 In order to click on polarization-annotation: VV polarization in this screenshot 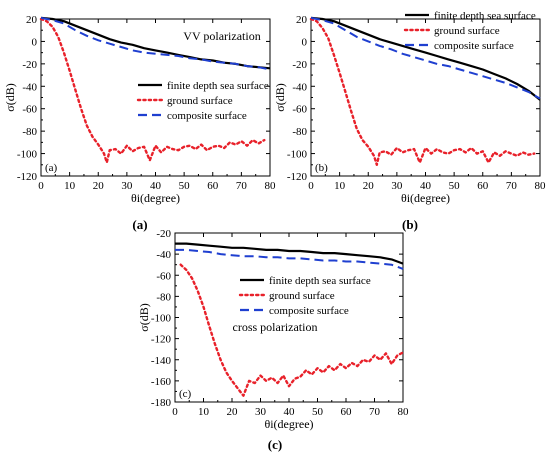, I will do `click(221, 36)`.